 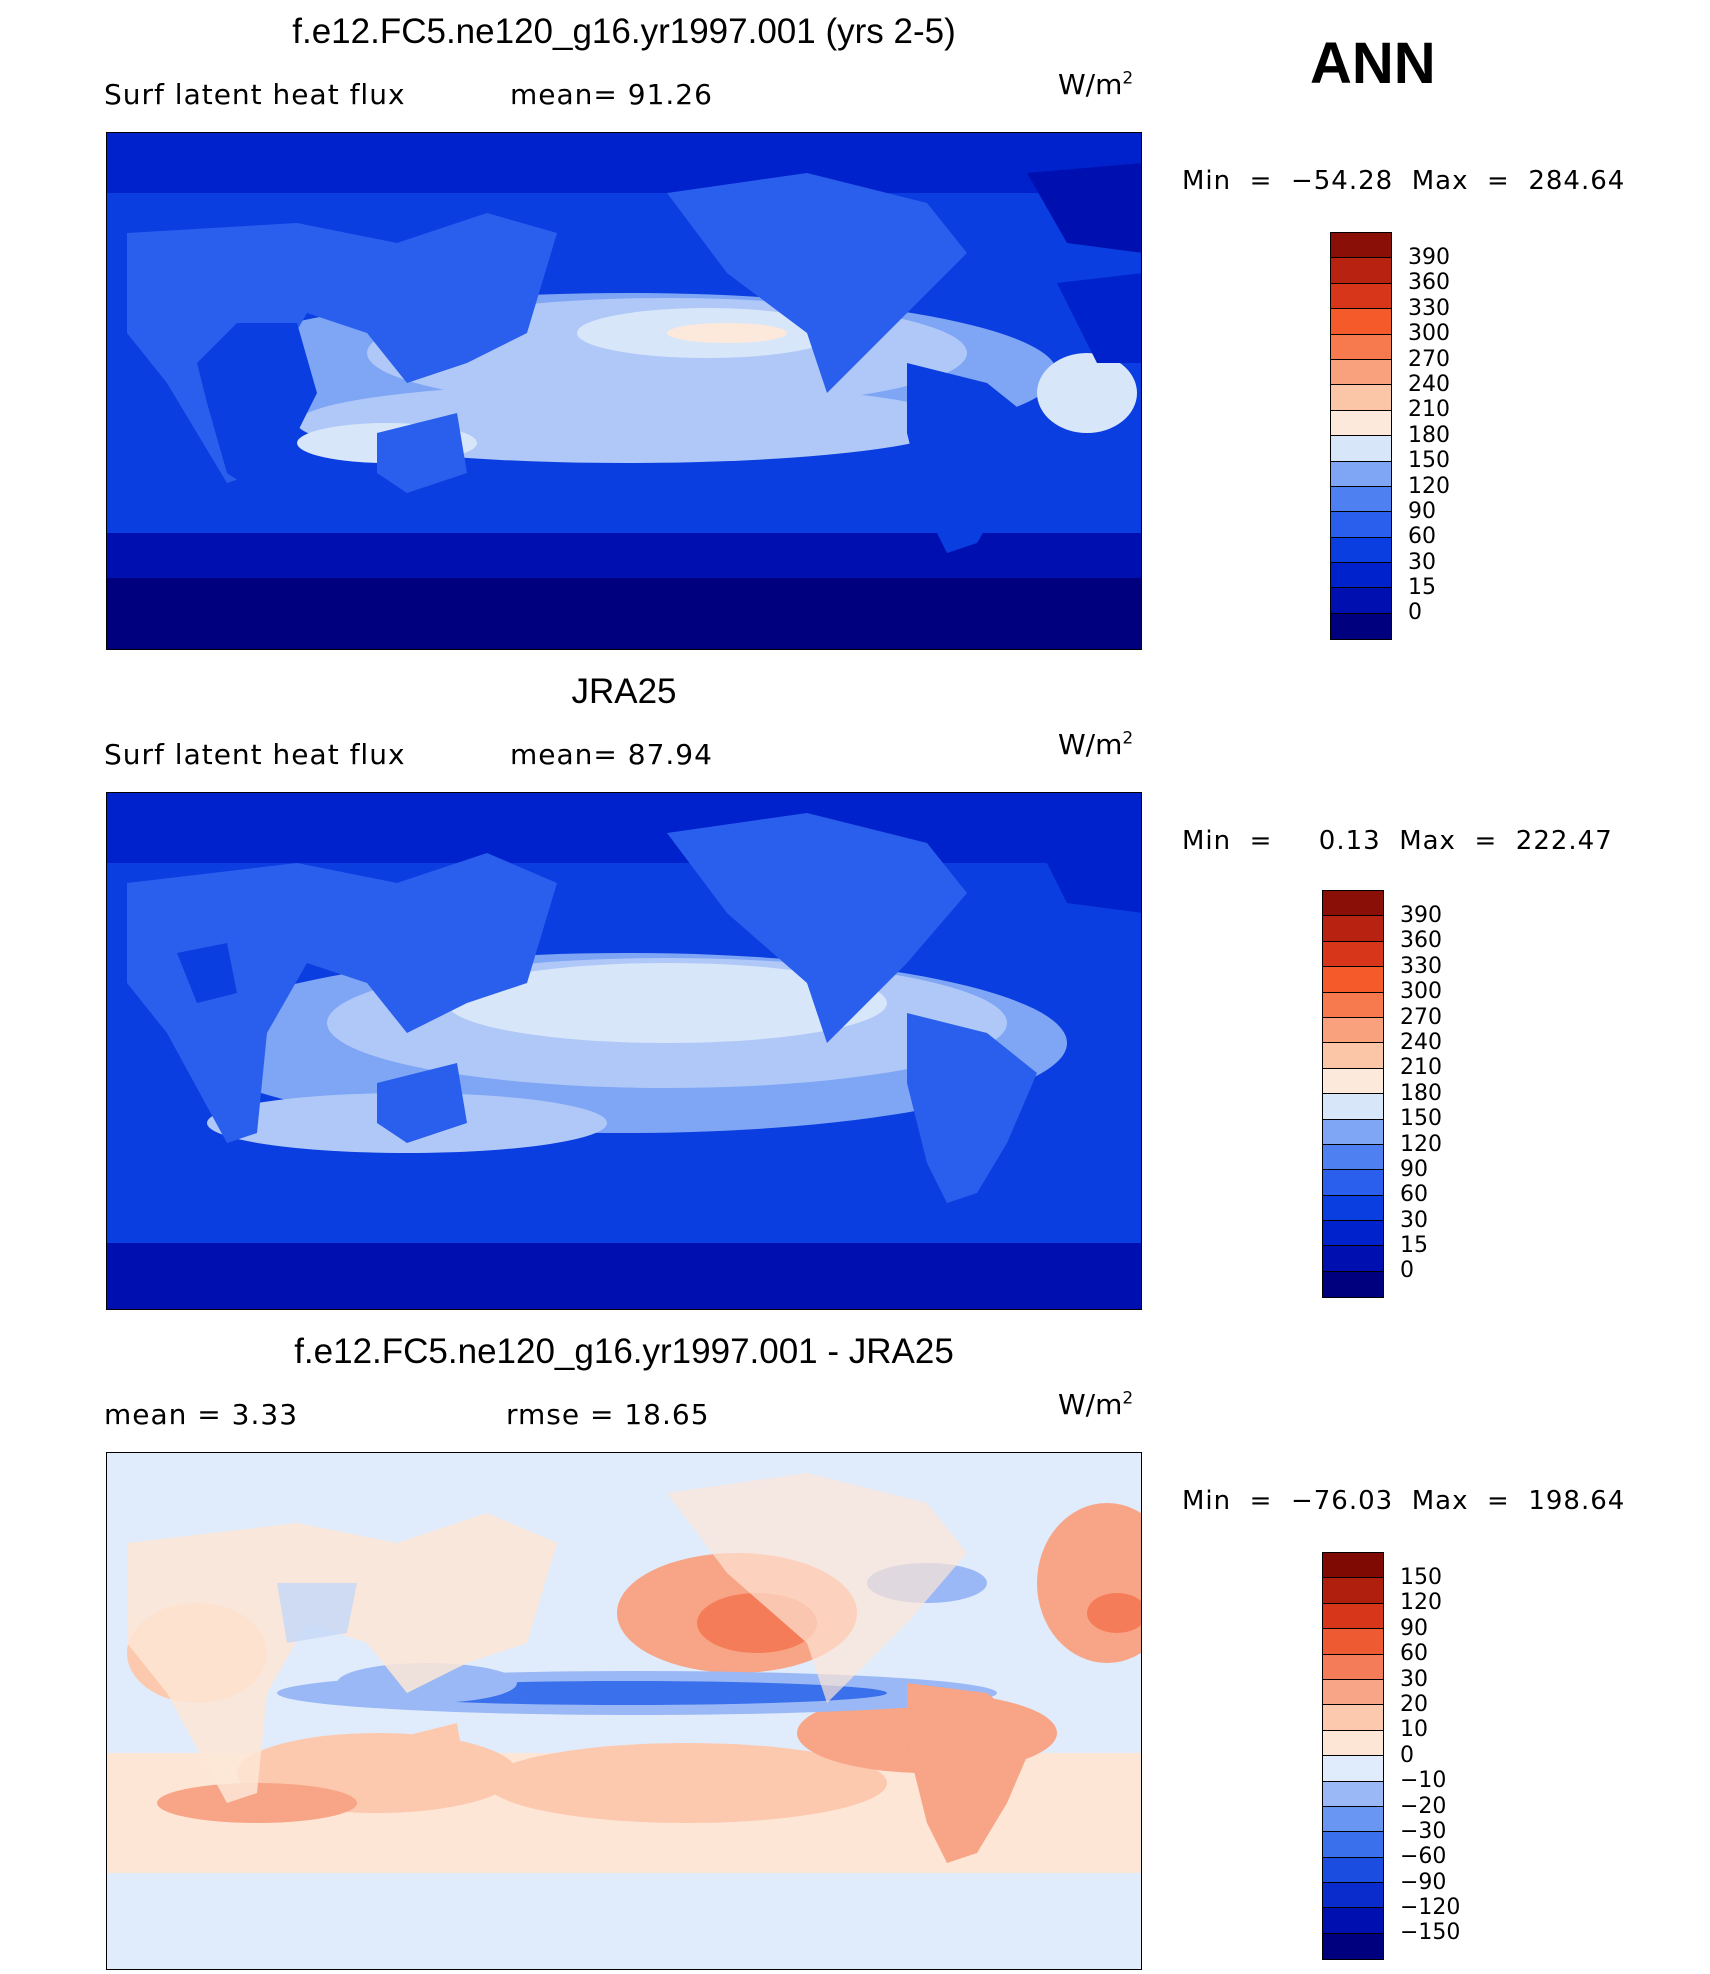 What do you see at coordinates (1397, 841) in the screenshot?
I see `panel-2-minmax: Min = 0.13 Max = 222.47` at bounding box center [1397, 841].